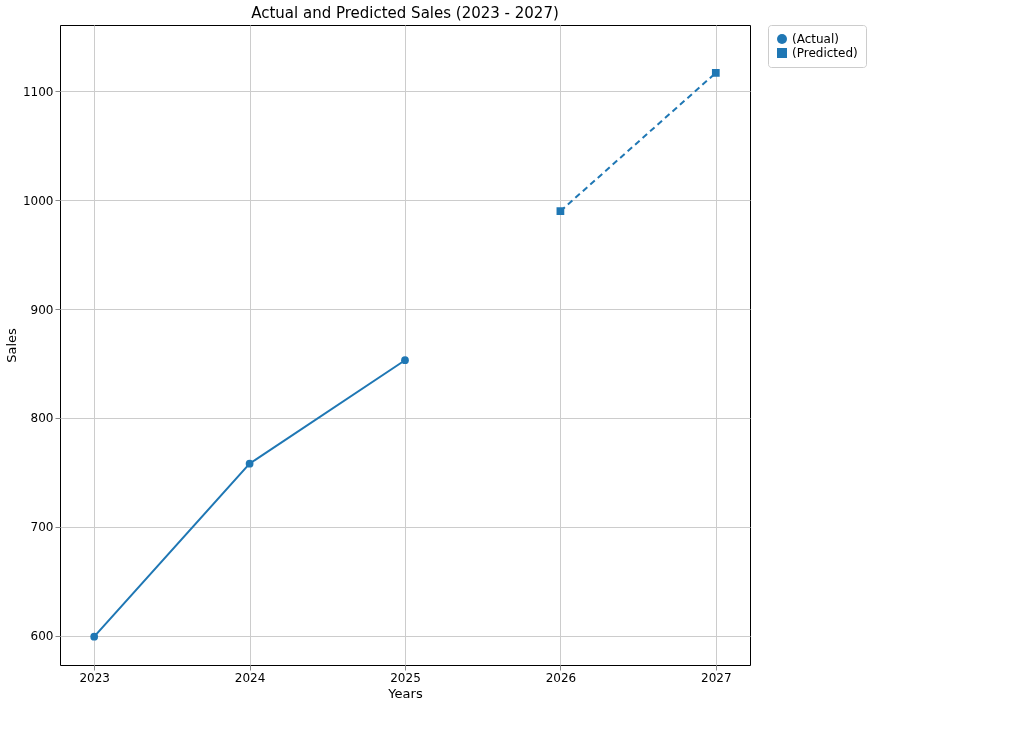  I want to click on x-tick-label: 2027, so click(716, 677).